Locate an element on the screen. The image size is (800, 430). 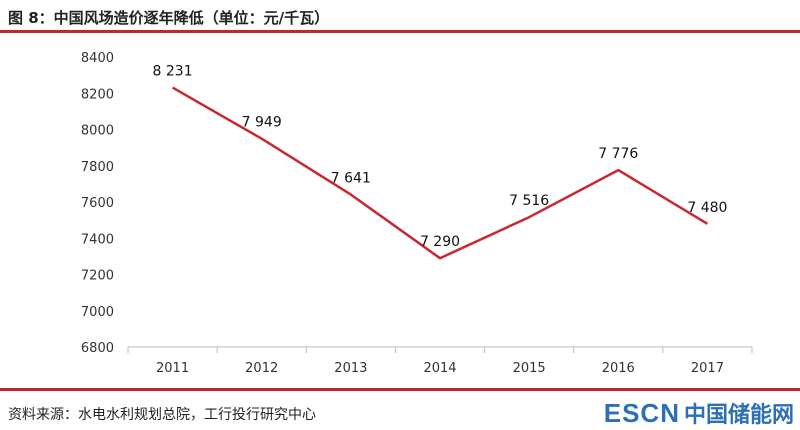
y-tick-label: 7600 is located at coordinates (97, 203).